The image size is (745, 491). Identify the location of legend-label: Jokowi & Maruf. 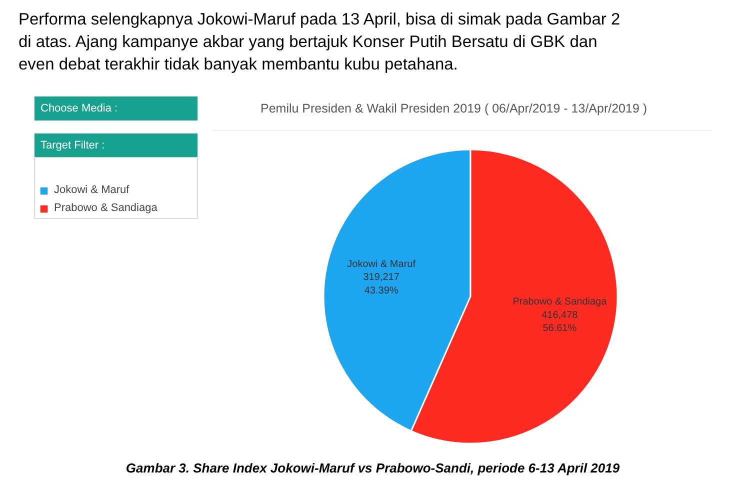
(92, 190).